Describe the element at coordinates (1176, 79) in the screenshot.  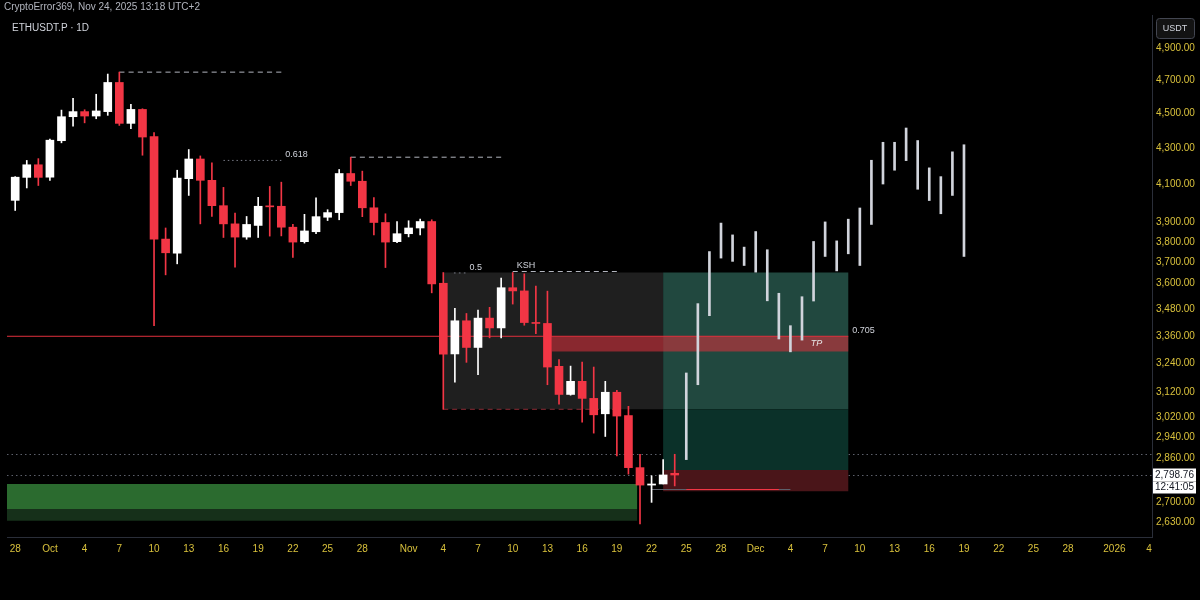
I see `y-tick-label: 4,700.00` at that location.